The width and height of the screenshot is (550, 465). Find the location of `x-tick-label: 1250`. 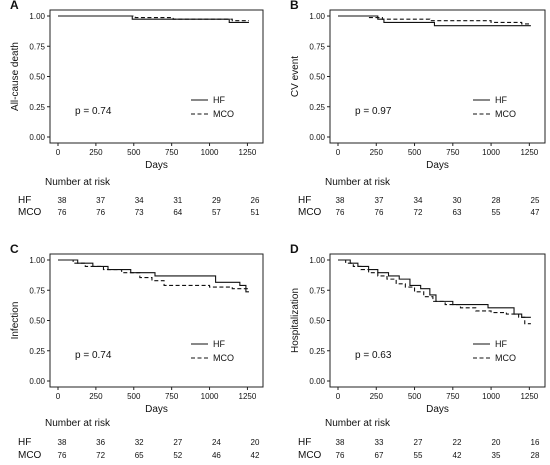

x-tick-label: 1250 is located at coordinates (529, 152).